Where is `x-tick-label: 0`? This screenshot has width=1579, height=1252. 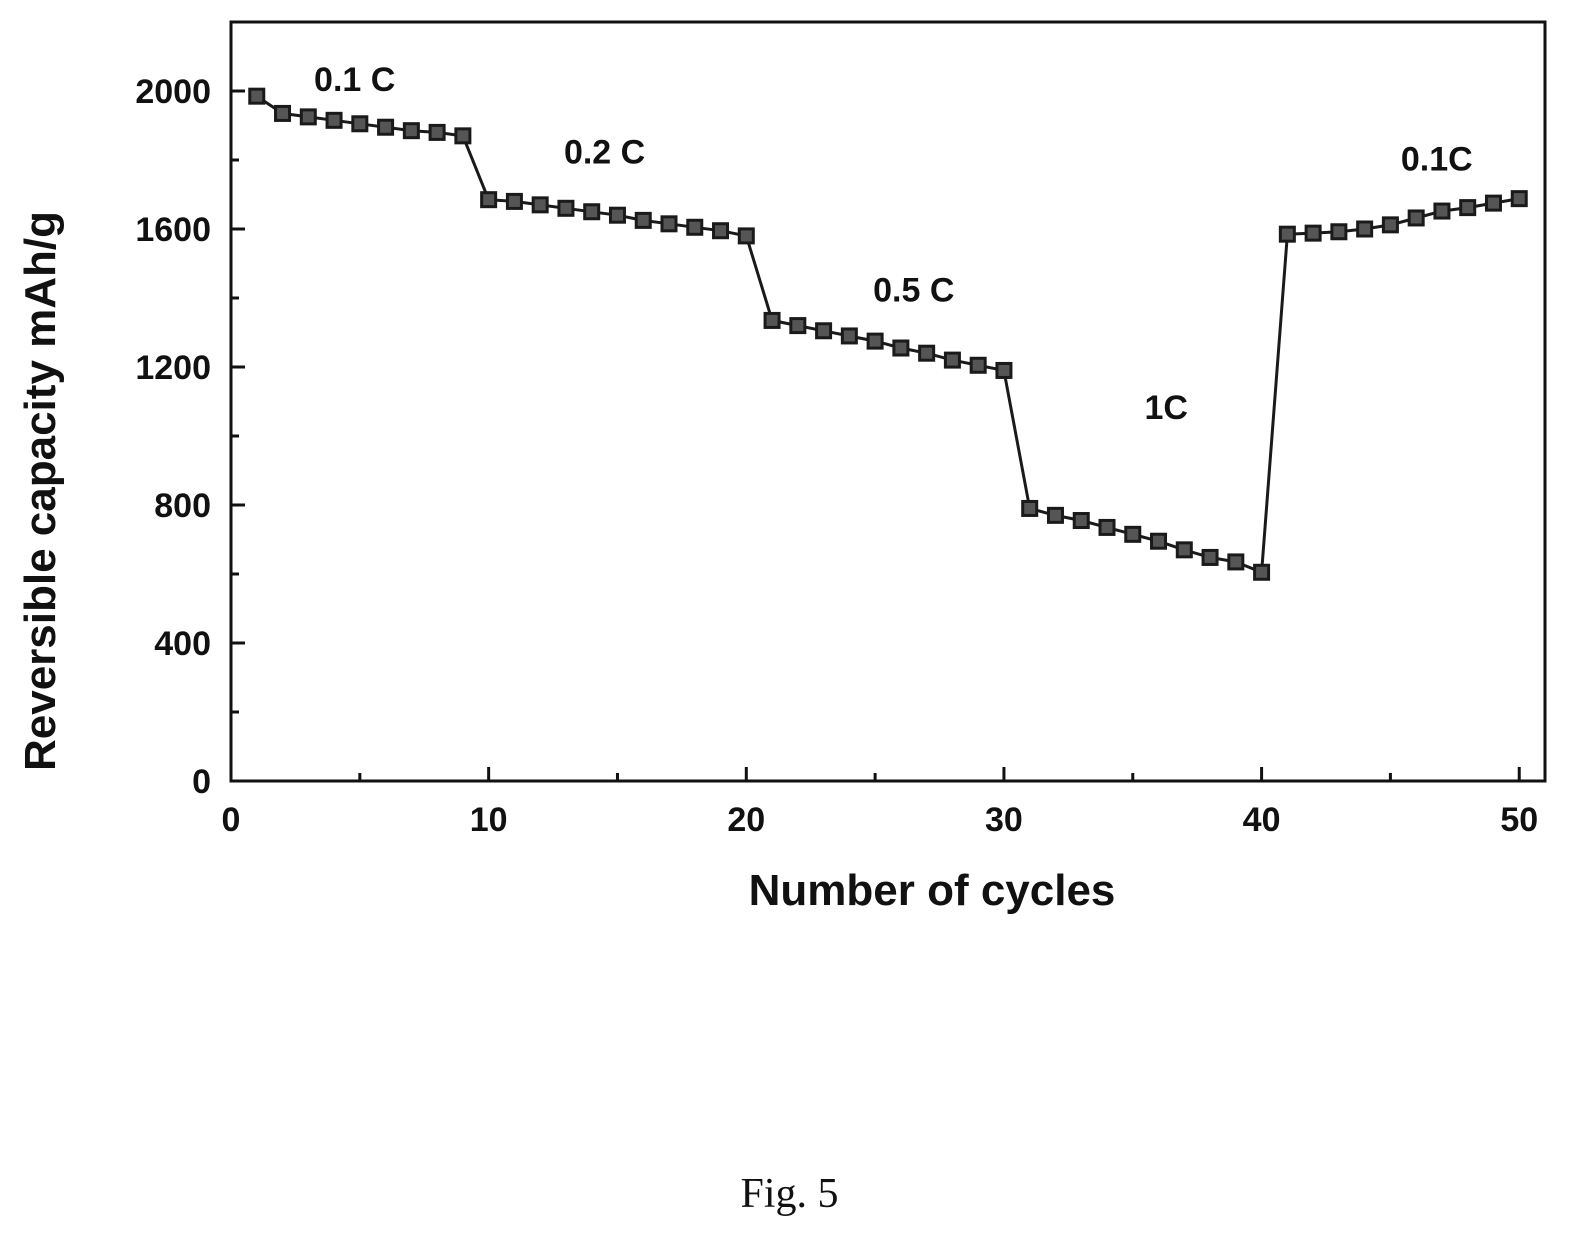
x-tick-label: 0 is located at coordinates (231, 820).